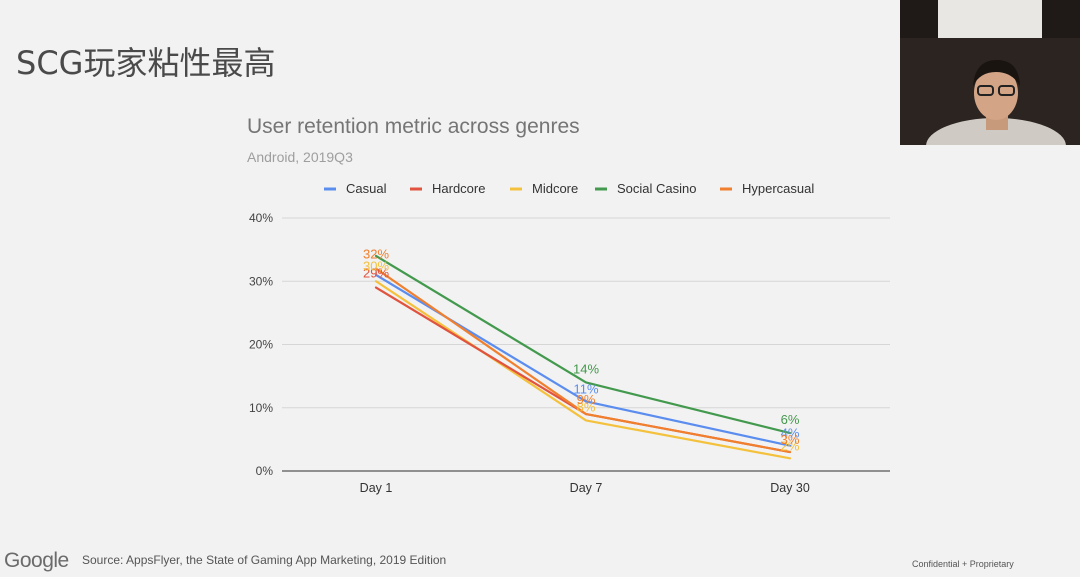  What do you see at coordinates (366, 188) in the screenshot?
I see `legend-label: Casual` at bounding box center [366, 188].